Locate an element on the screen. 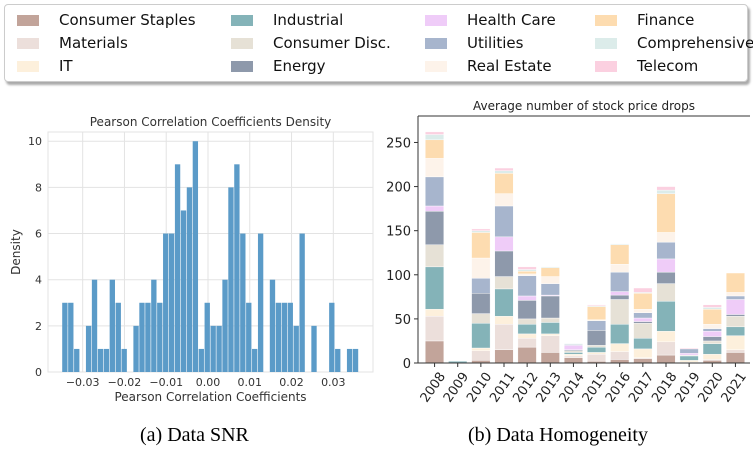 The image size is (753, 456). legend-entry: Consumer Staples is located at coordinates (106, 20).